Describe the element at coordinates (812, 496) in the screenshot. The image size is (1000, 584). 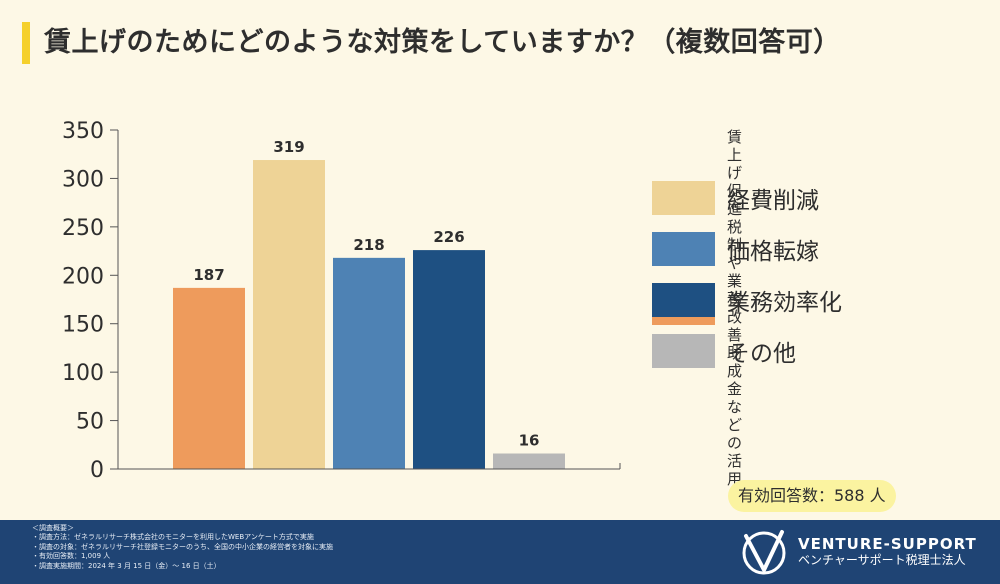
I see `total-respondents-badge: 有効回答数：588 人` at that location.